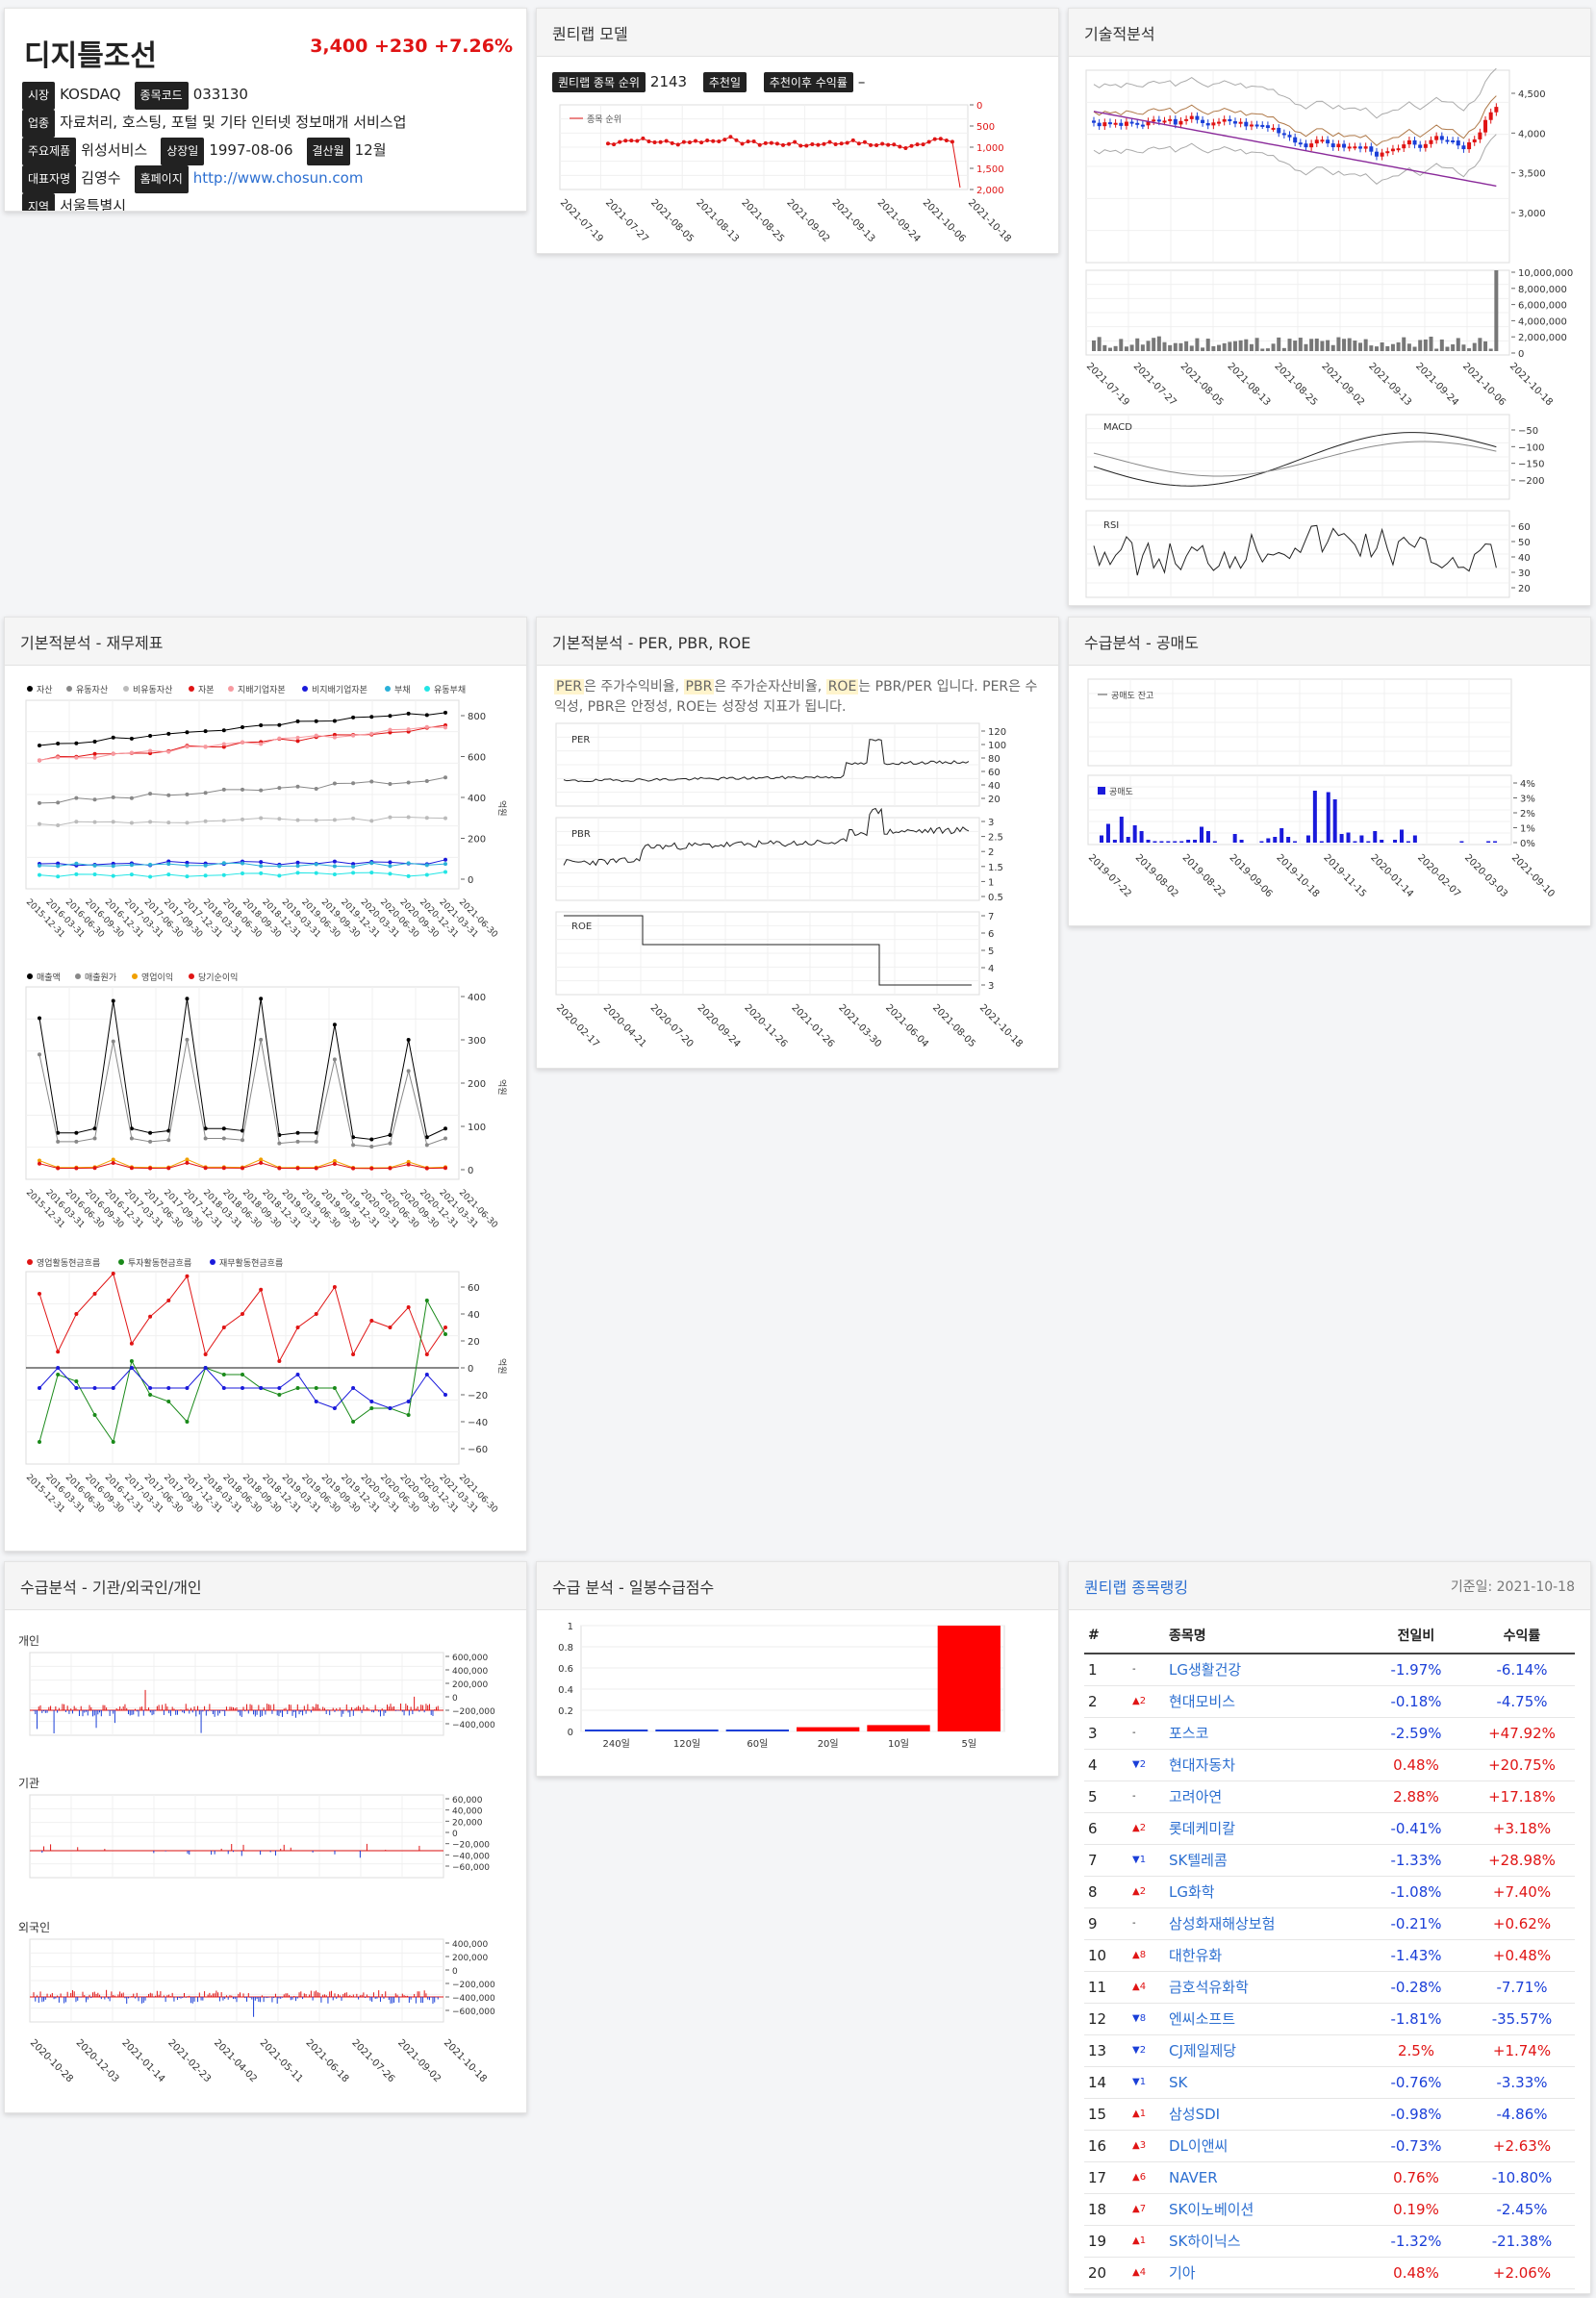 Image resolution: width=1596 pixels, height=2298 pixels. Describe the element at coordinates (1264, 2019) in the screenshot. I see `stock-name-link: 엔씨소프트` at that location.